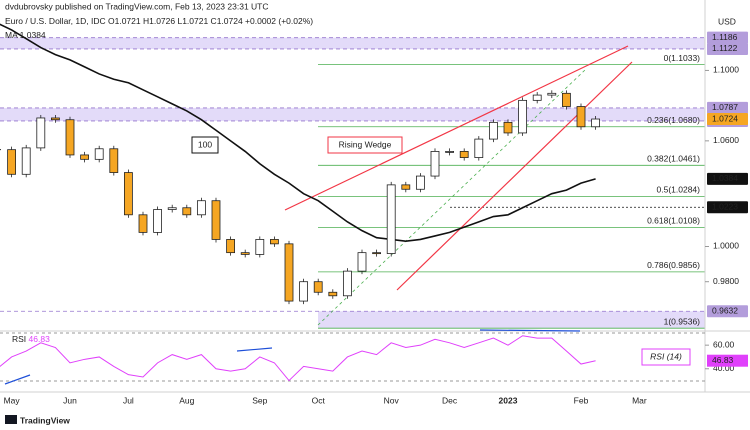 This screenshot has width=750, height=430. I want to click on fib-label: 0.618(1.0108), so click(673, 221).